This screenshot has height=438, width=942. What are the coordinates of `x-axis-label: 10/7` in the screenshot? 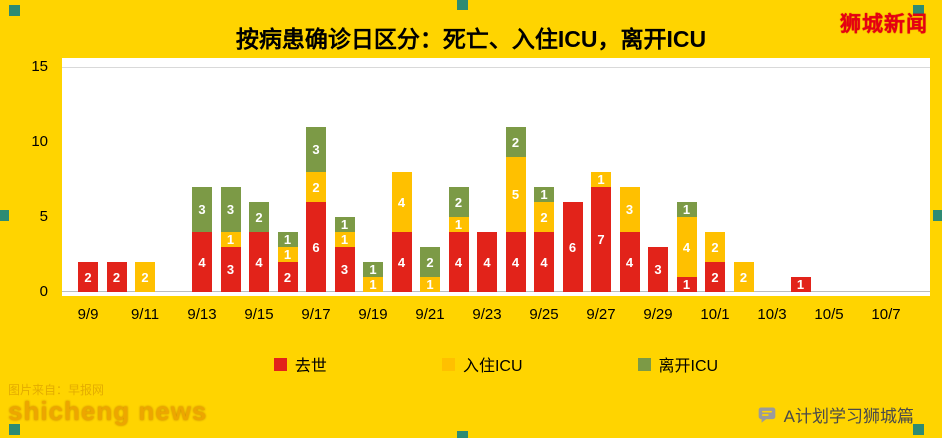 It's located at (886, 314).